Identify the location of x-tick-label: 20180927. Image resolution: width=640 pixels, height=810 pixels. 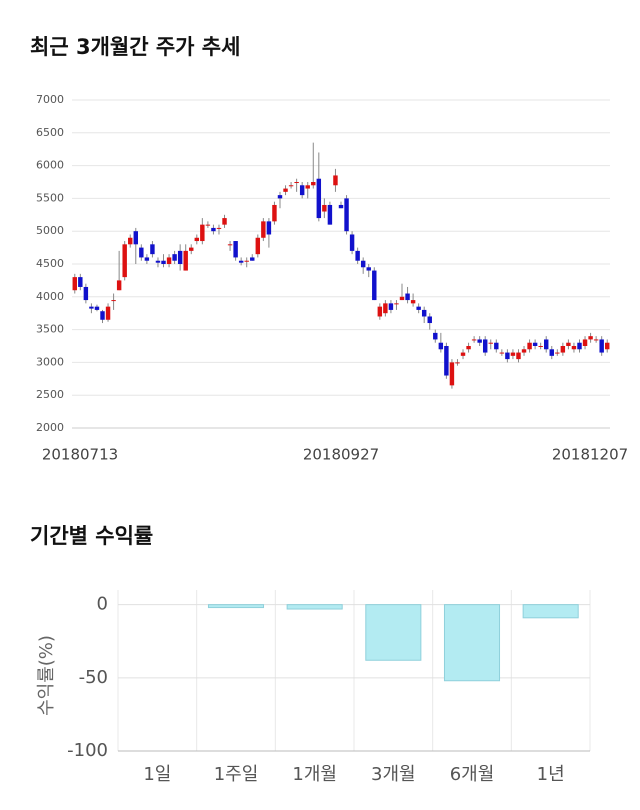
(341, 455).